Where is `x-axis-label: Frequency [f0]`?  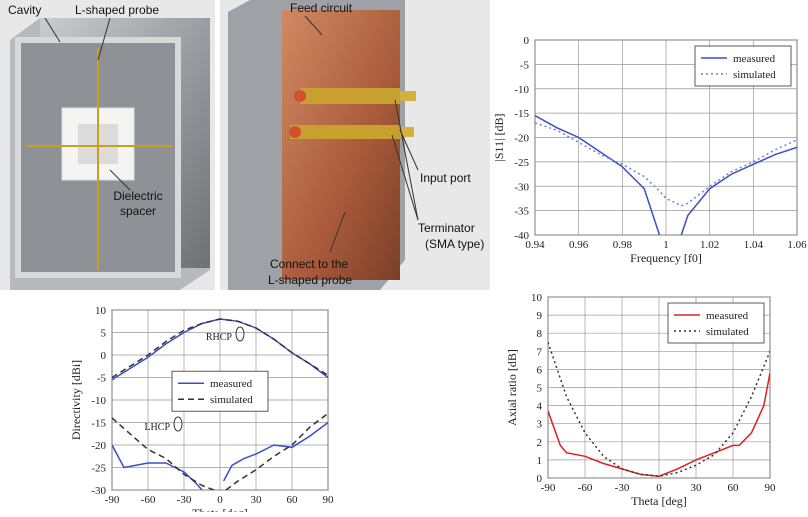
x-axis-label: Frequency [f0] is located at coordinates (666, 258).